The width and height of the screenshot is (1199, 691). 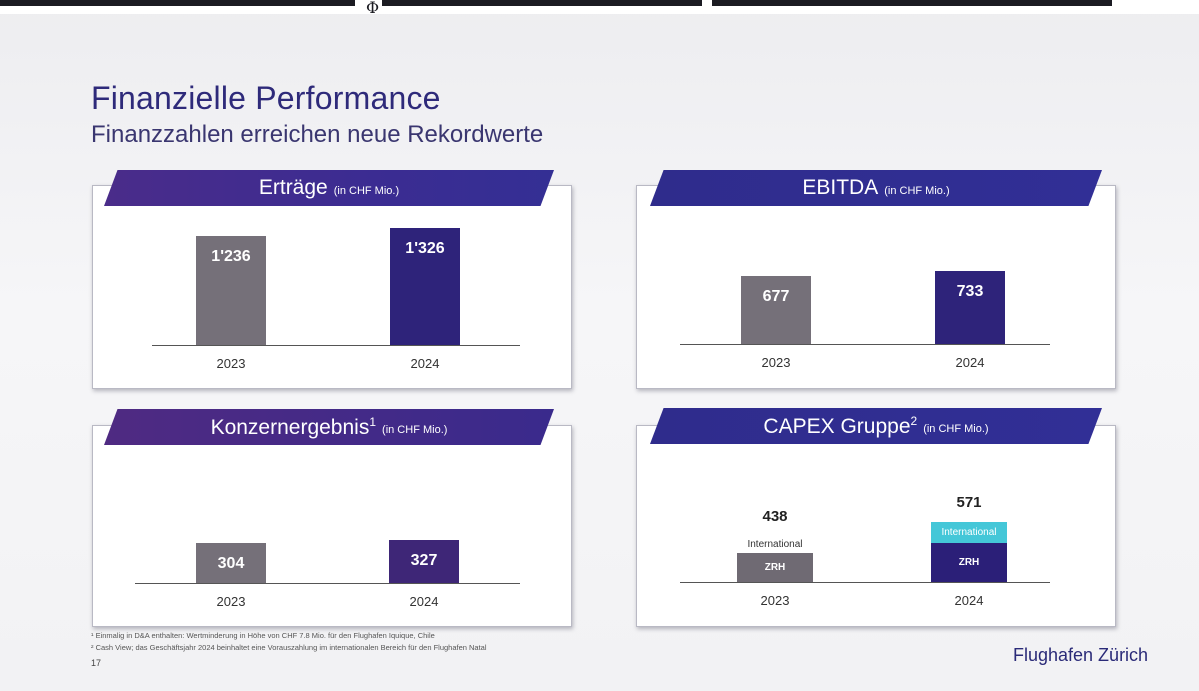 I want to click on bar-value-label: 1'326, so click(x=425, y=249).